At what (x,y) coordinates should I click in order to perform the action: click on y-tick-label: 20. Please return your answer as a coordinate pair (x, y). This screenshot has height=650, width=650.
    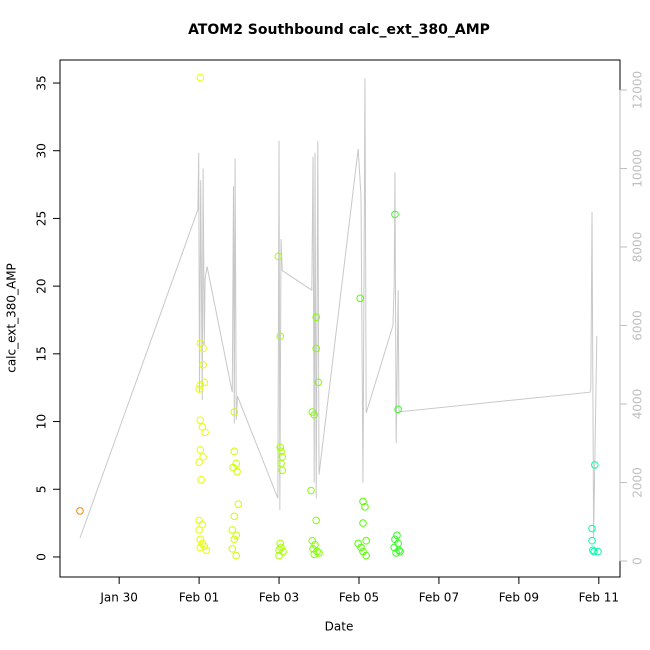
    Looking at the image, I should click on (42, 285).